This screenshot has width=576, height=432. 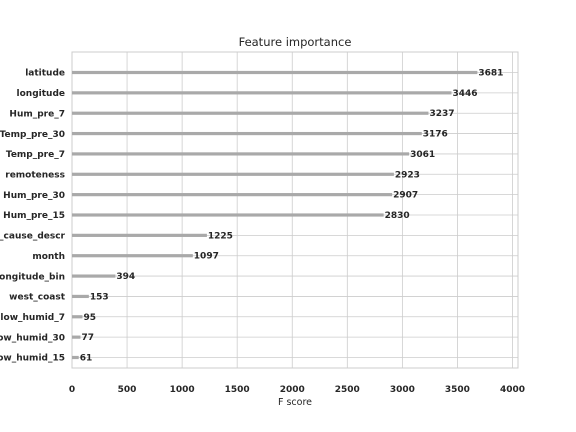 What do you see at coordinates (402, 390) in the screenshot?
I see `x-tick-label: 3000` at bounding box center [402, 390].